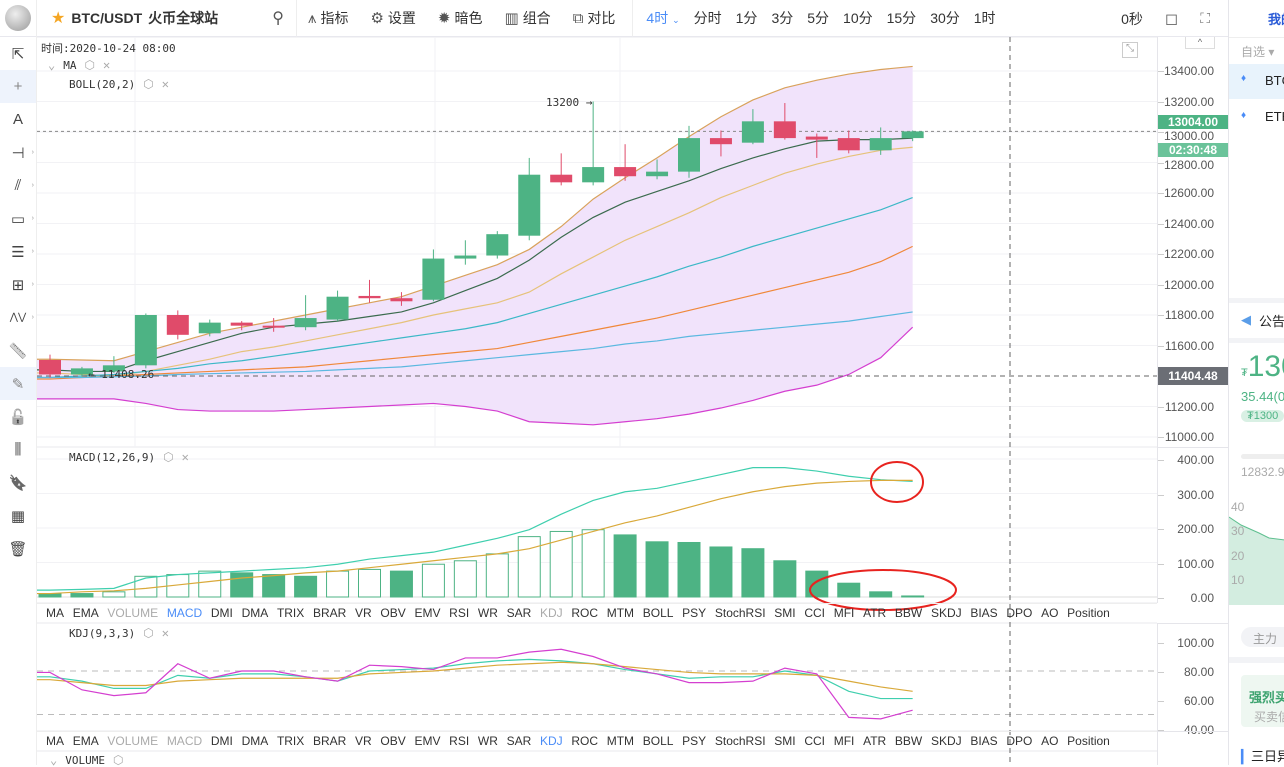 Image resolution: width=1284 pixels, height=767 pixels. What do you see at coordinates (1274, 116) in the screenshot?
I see `coin-eth: ETH` at bounding box center [1274, 116].